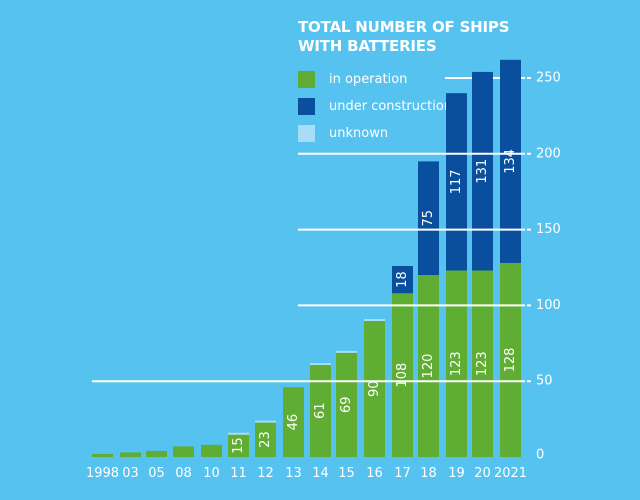  Describe the element at coordinates (428, 473) in the screenshot. I see `xtick-label-18: 18` at that location.